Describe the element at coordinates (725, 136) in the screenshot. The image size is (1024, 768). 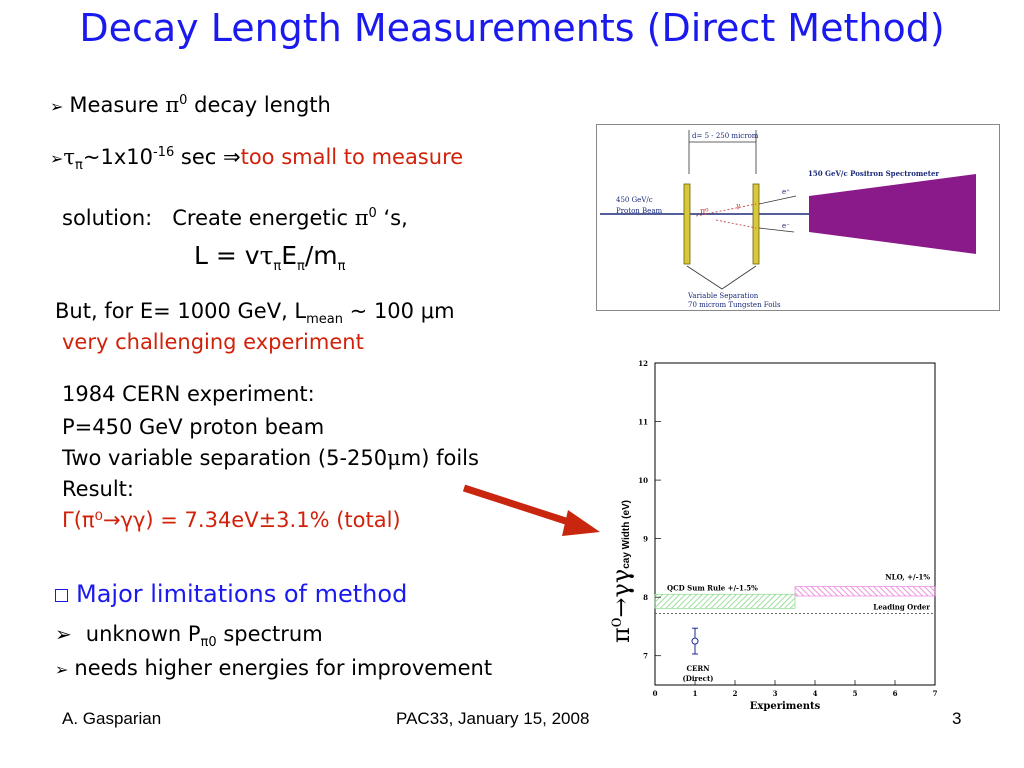
I see `separation-label: d= 5 - 250 microm` at that location.